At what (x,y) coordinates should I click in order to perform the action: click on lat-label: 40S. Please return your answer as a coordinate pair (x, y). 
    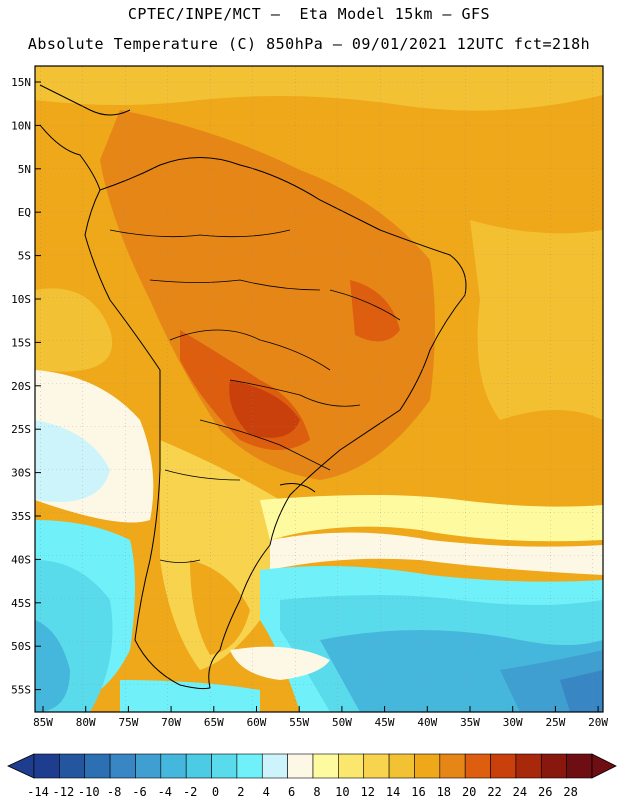
    Looking at the image, I should click on (21, 559).